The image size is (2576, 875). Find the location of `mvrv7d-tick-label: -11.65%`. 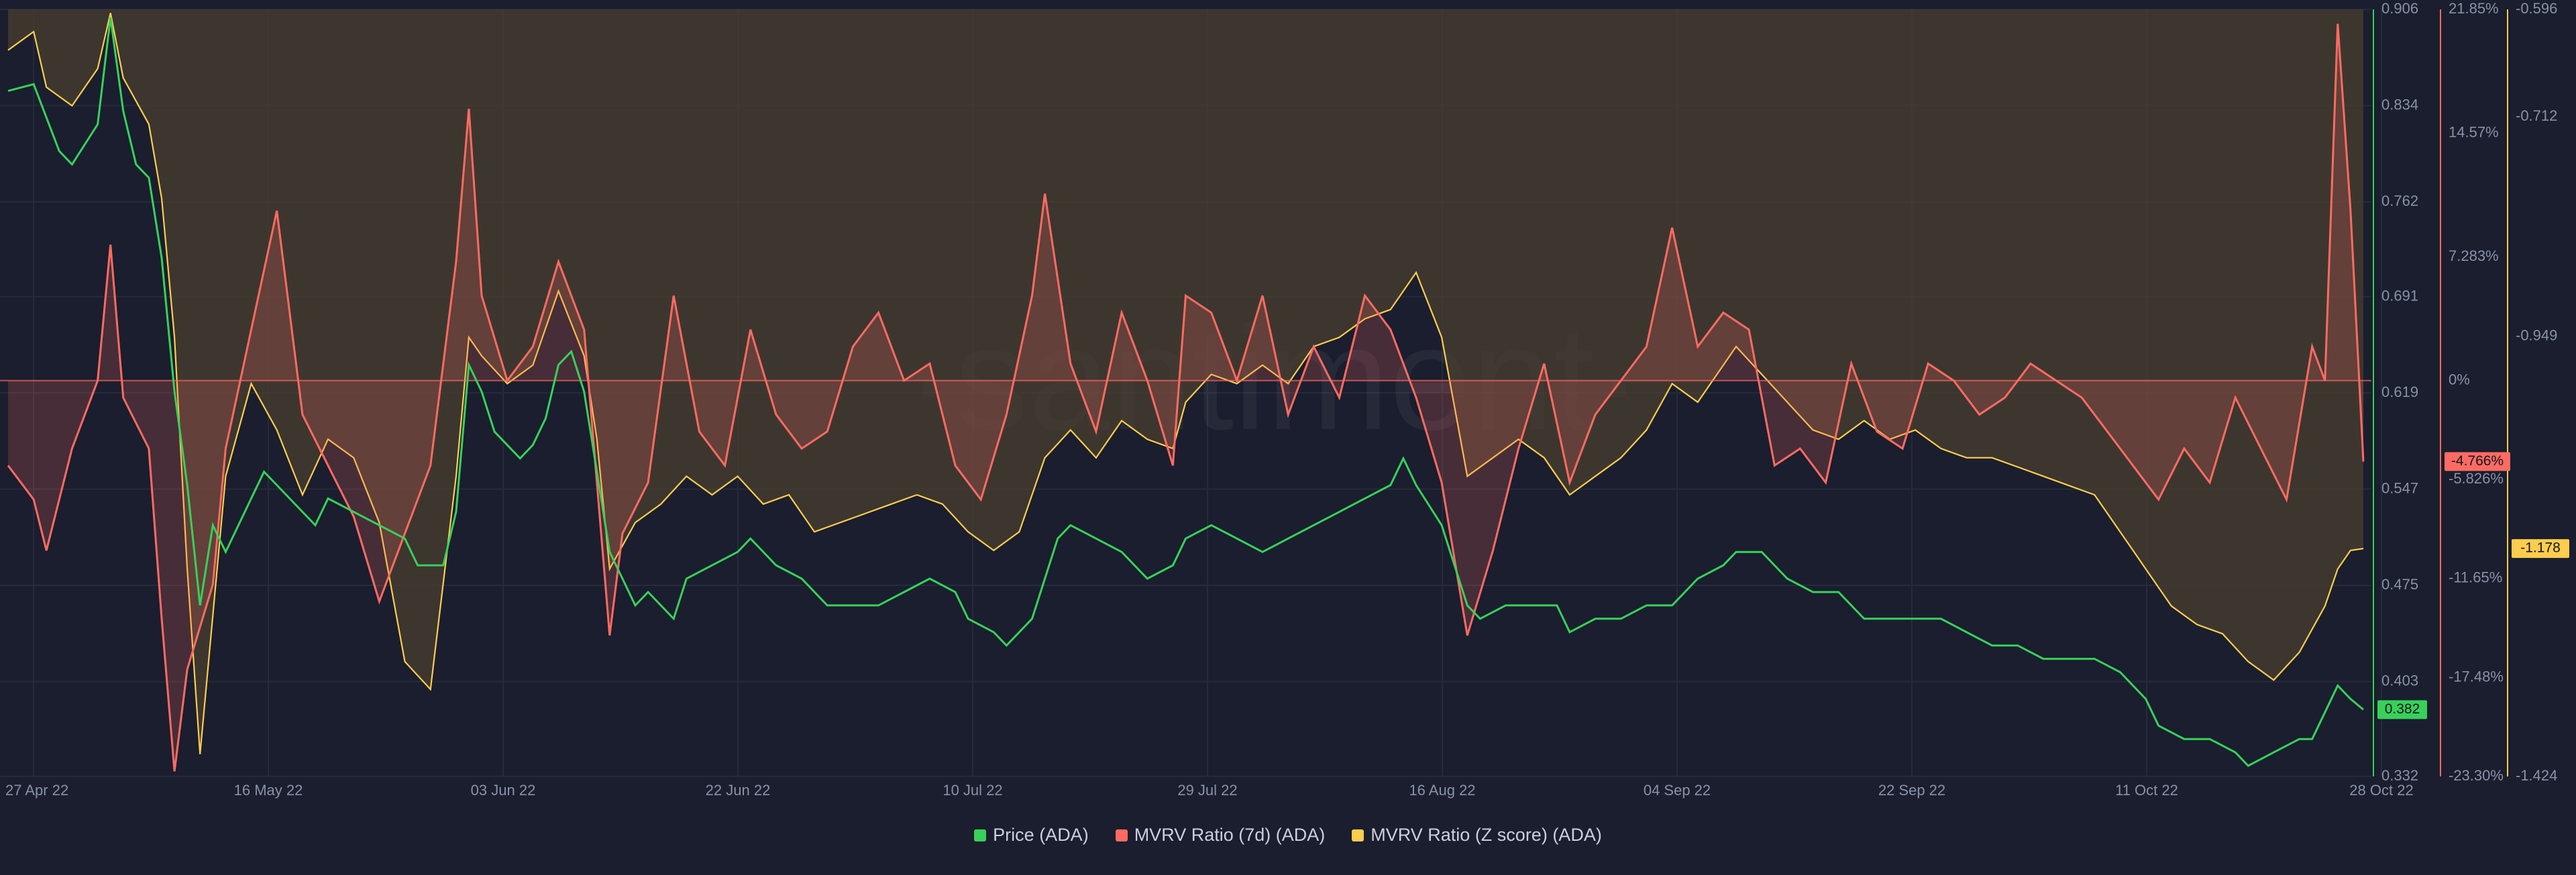

mvrv7d-tick-label: -11.65% is located at coordinates (2475, 577).